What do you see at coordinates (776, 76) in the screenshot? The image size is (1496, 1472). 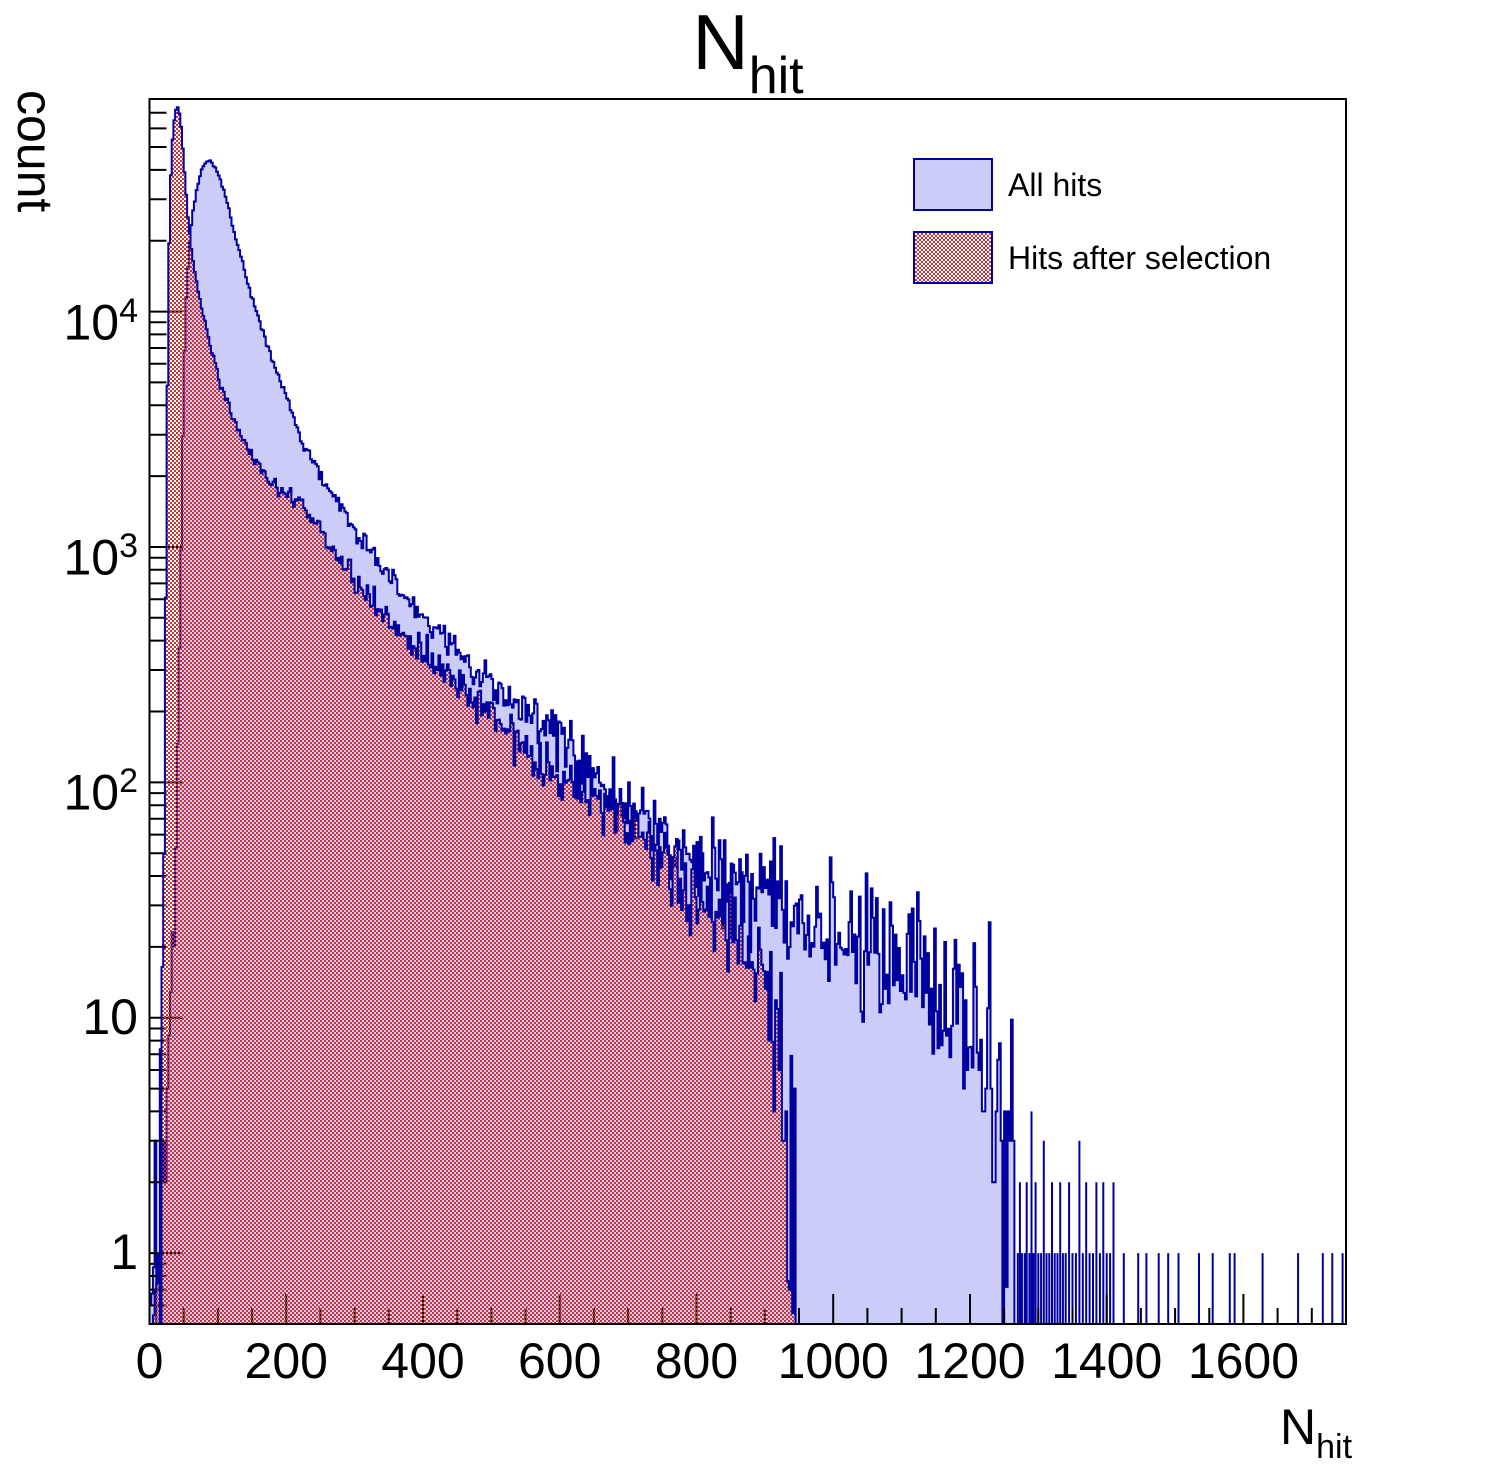 I see `plot-title-sub: hit` at bounding box center [776, 76].